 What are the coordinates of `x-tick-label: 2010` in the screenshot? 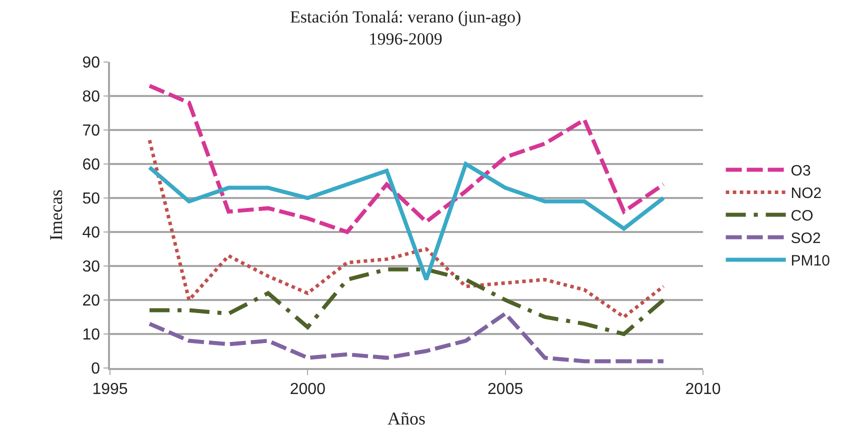 It's located at (703, 389).